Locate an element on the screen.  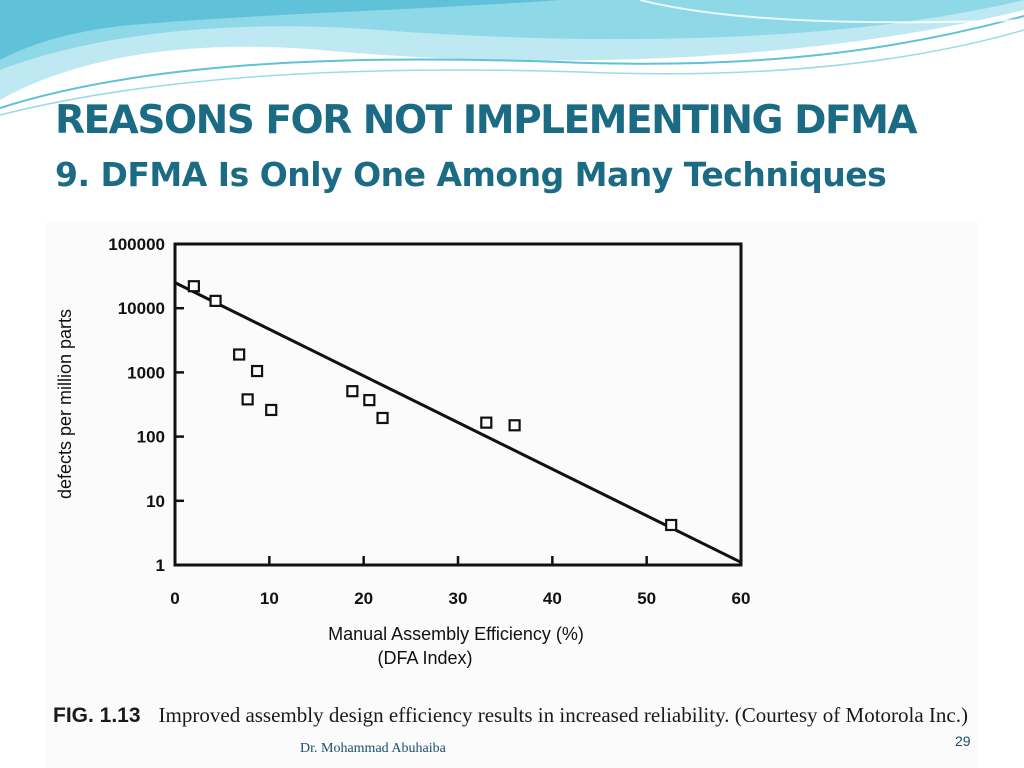
x-tick-label: 20 is located at coordinates (363, 598).